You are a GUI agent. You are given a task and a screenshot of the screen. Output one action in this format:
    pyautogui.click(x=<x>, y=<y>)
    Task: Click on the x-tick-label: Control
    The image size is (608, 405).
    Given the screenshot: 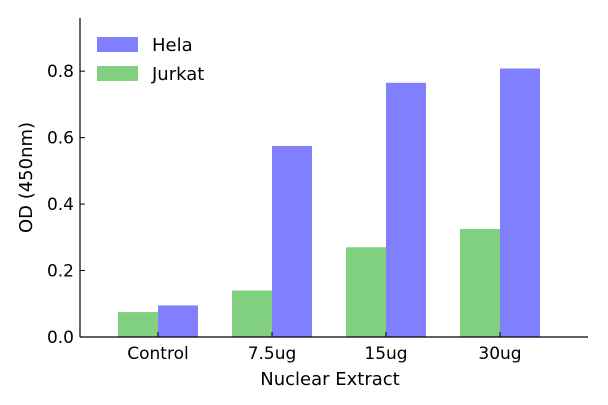 What is the action you would take?
    pyautogui.click(x=157, y=354)
    